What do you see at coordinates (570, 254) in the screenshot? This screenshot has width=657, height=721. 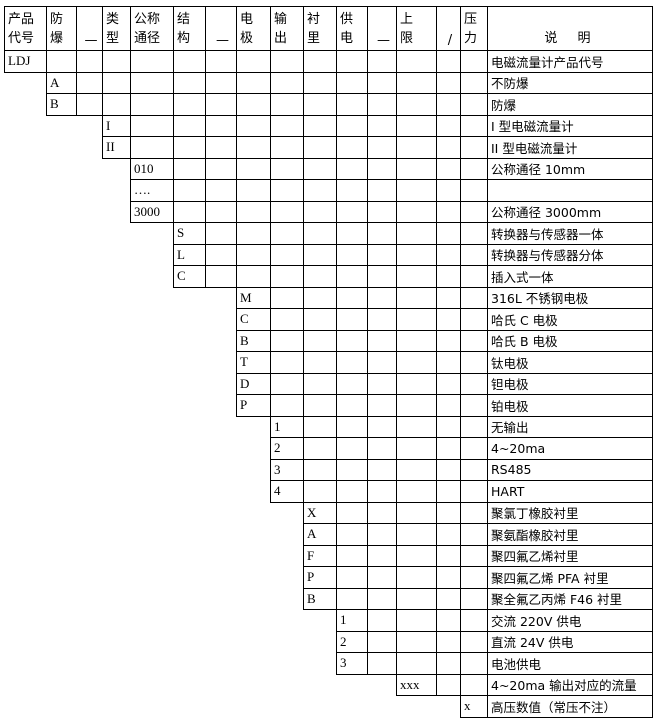 I see `description-cell: 转换器与传感器分体` at bounding box center [570, 254].